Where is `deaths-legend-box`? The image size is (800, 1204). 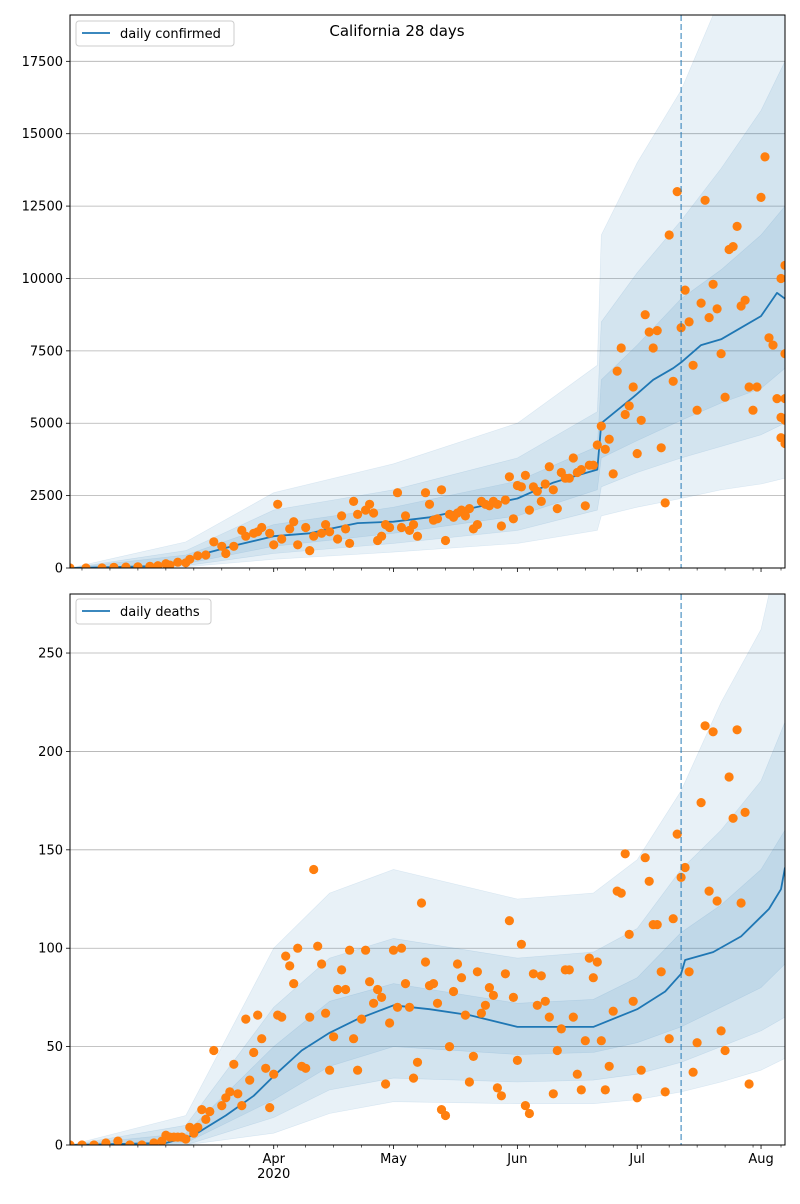
deaths-legend-box is located at coordinates (143, 611).